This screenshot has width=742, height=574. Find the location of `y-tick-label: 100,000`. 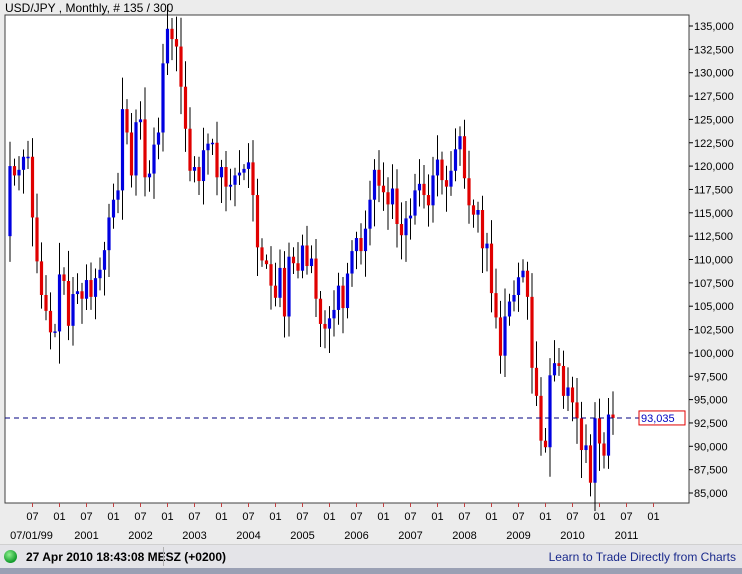

y-tick-label: 100,000 is located at coordinates (714, 354).